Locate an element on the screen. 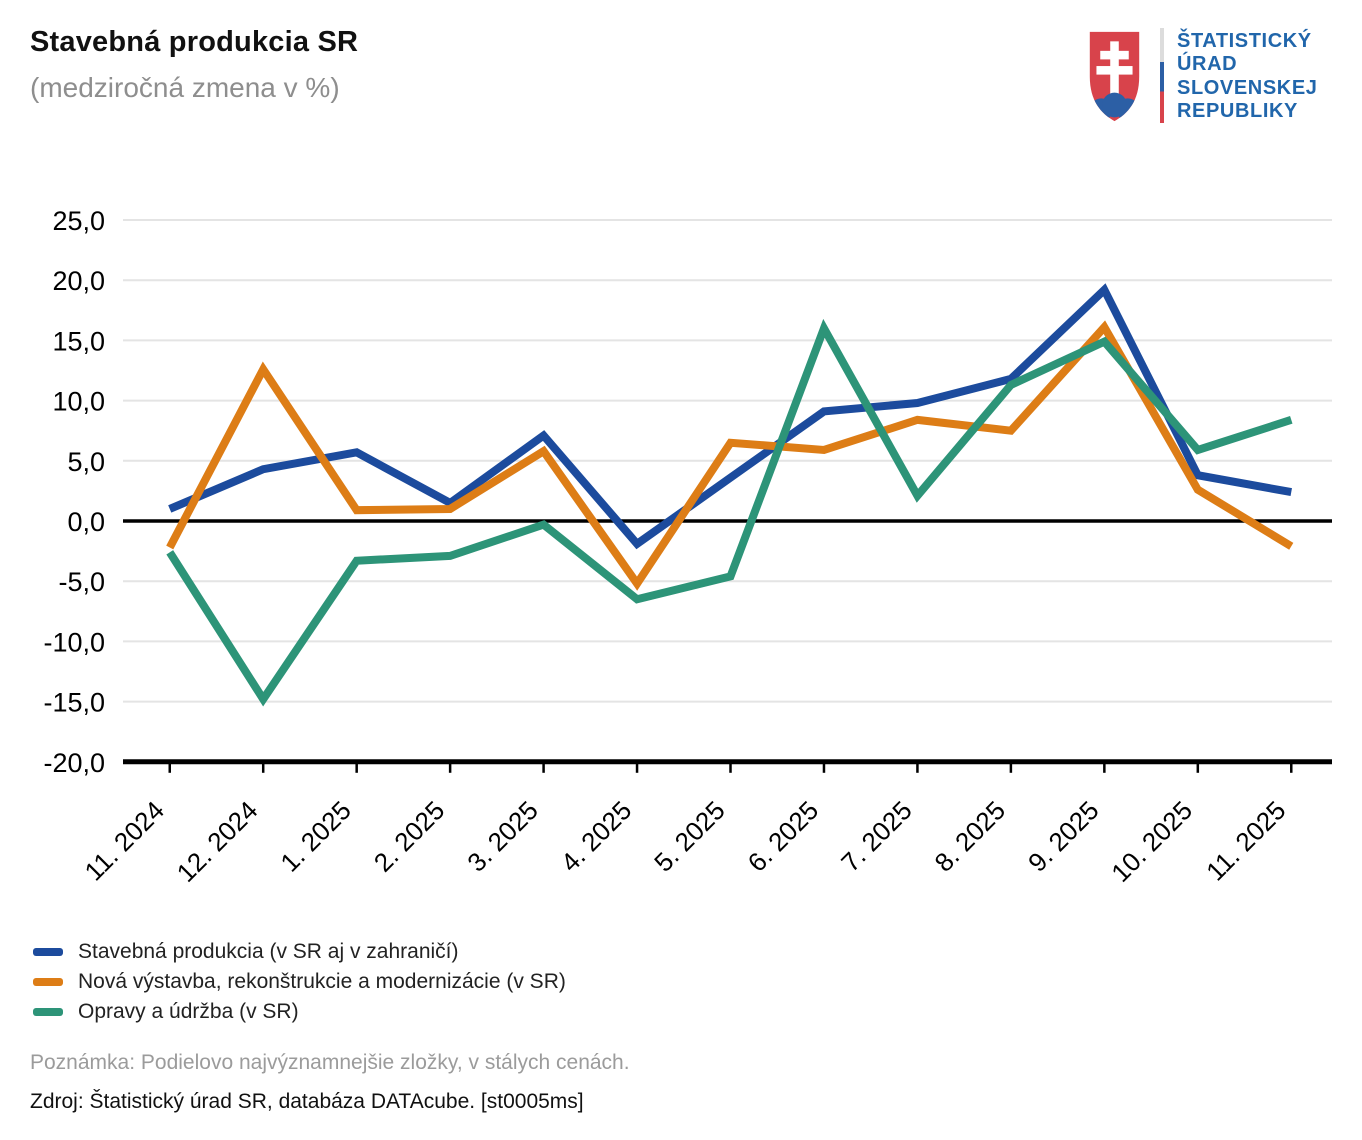  legend-item: Opravy a údržba (v SR) is located at coordinates (299, 1012).